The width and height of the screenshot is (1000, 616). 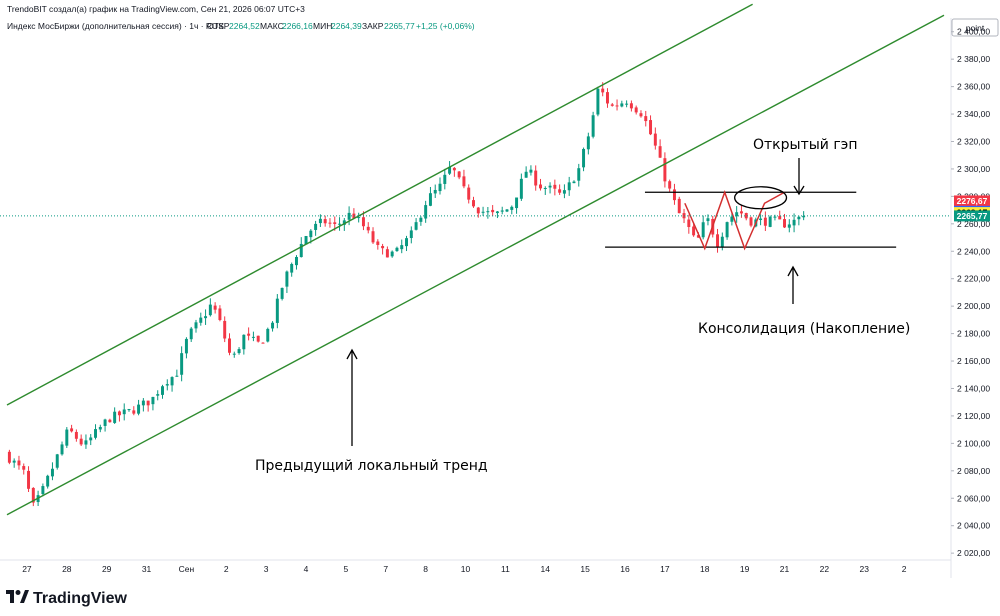 What do you see at coordinates (972, 216) in the screenshot?
I see `price-badge-label: 2265,77` at bounding box center [972, 216].